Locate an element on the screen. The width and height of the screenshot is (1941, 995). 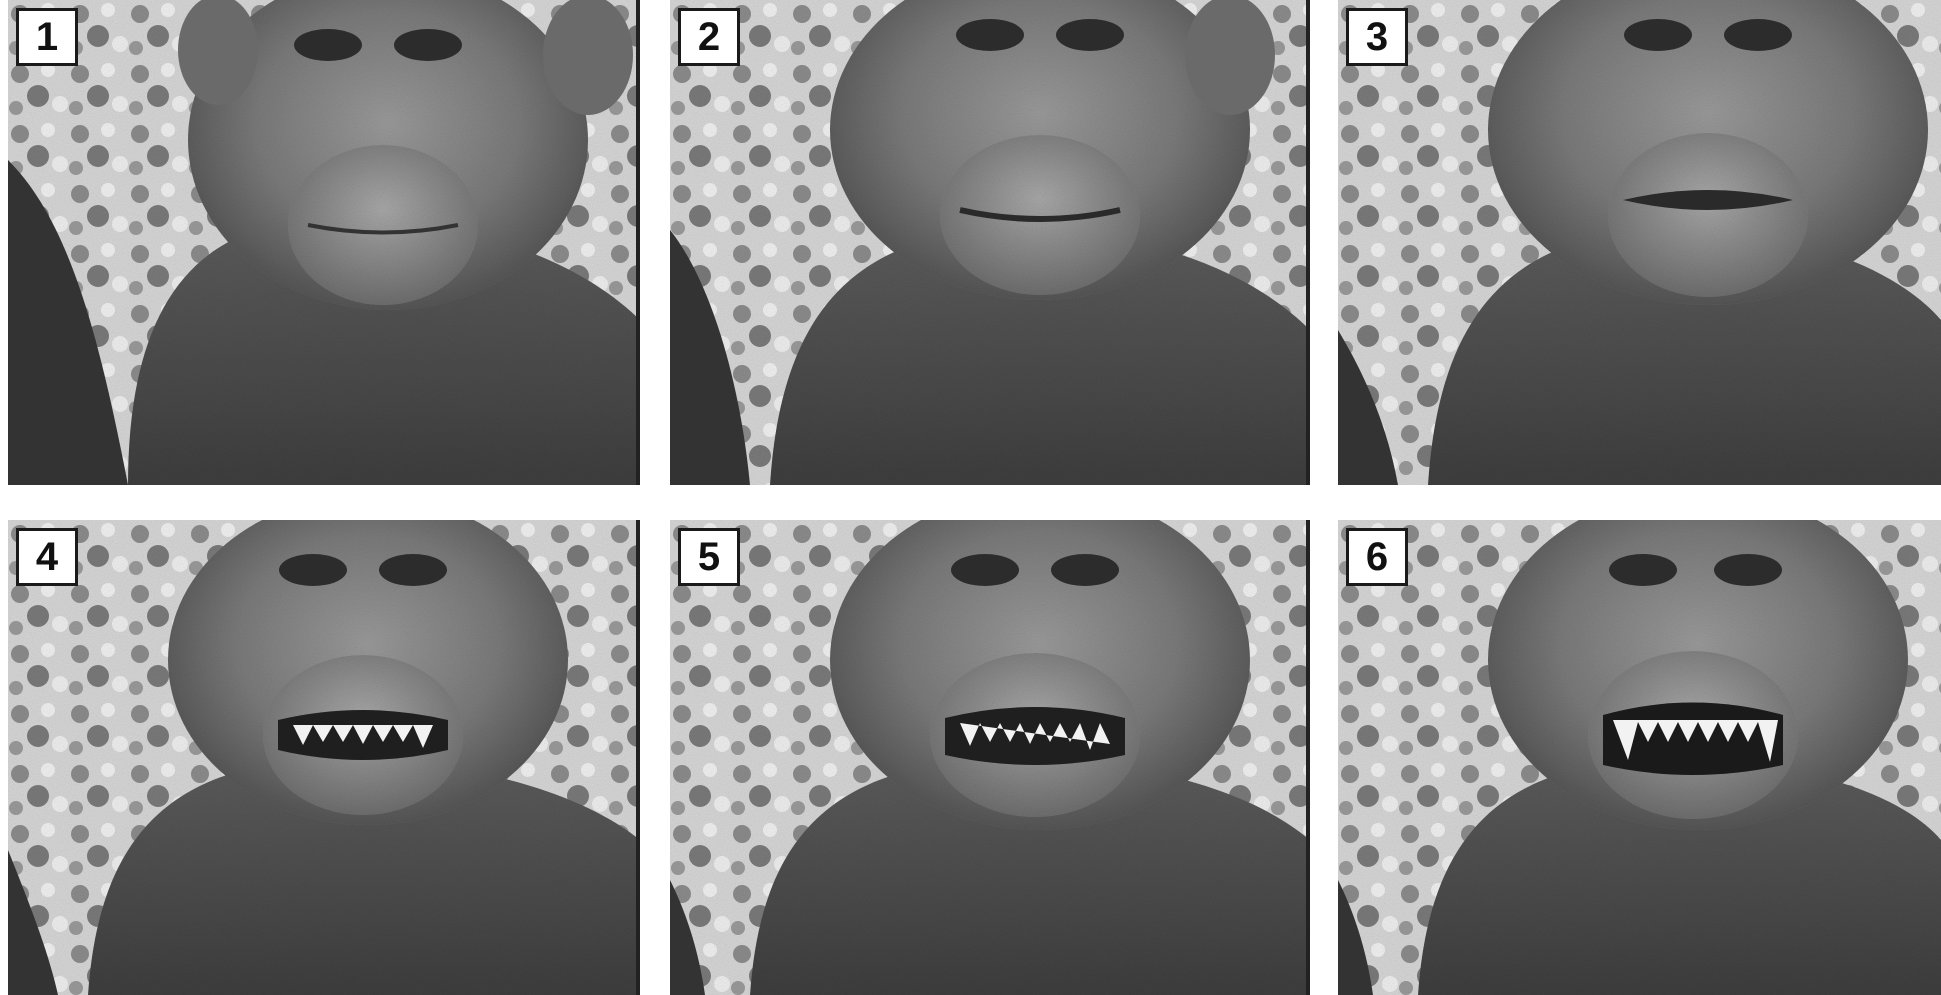
photo-panel-6: 6 is located at coordinates (1639, 757).